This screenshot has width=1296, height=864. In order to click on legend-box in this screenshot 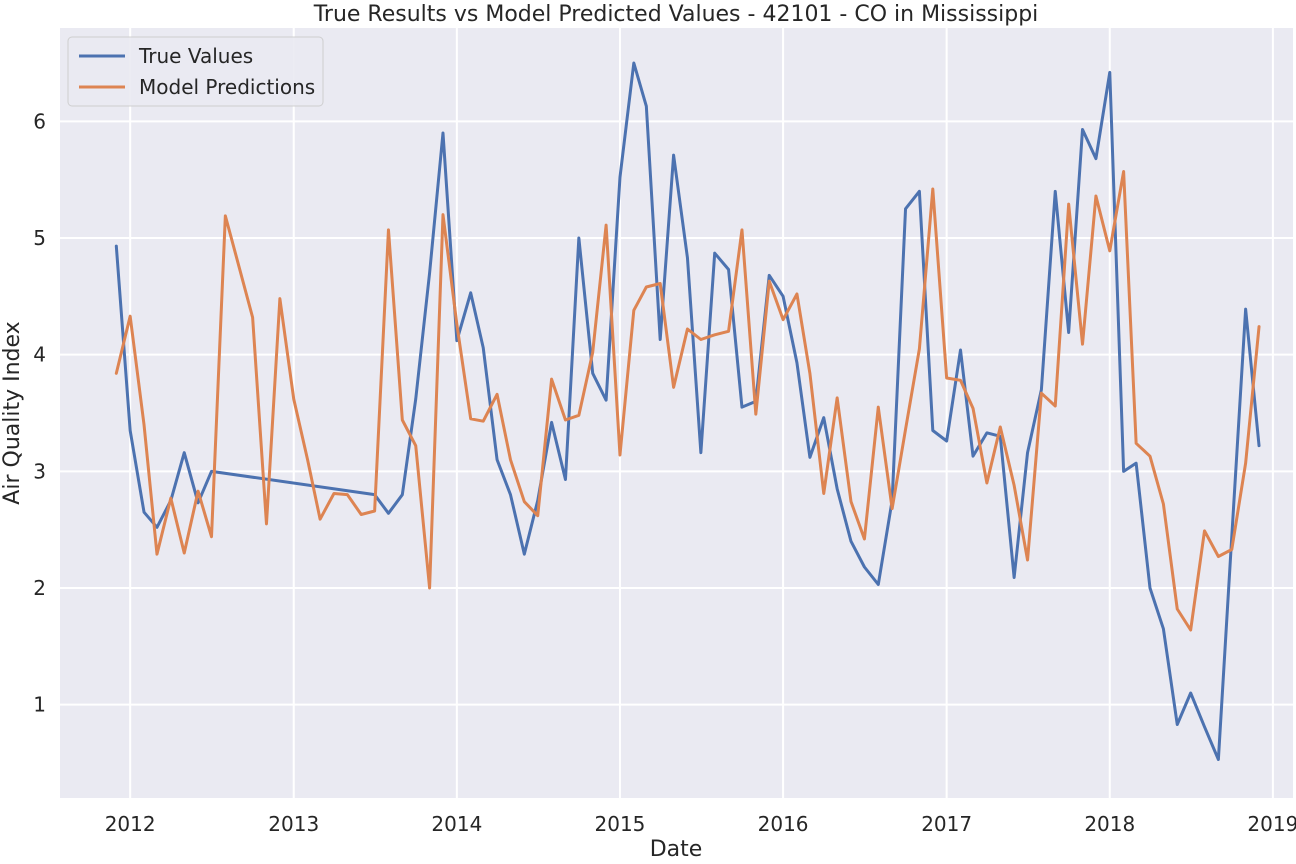, I will do `click(195, 71)`.